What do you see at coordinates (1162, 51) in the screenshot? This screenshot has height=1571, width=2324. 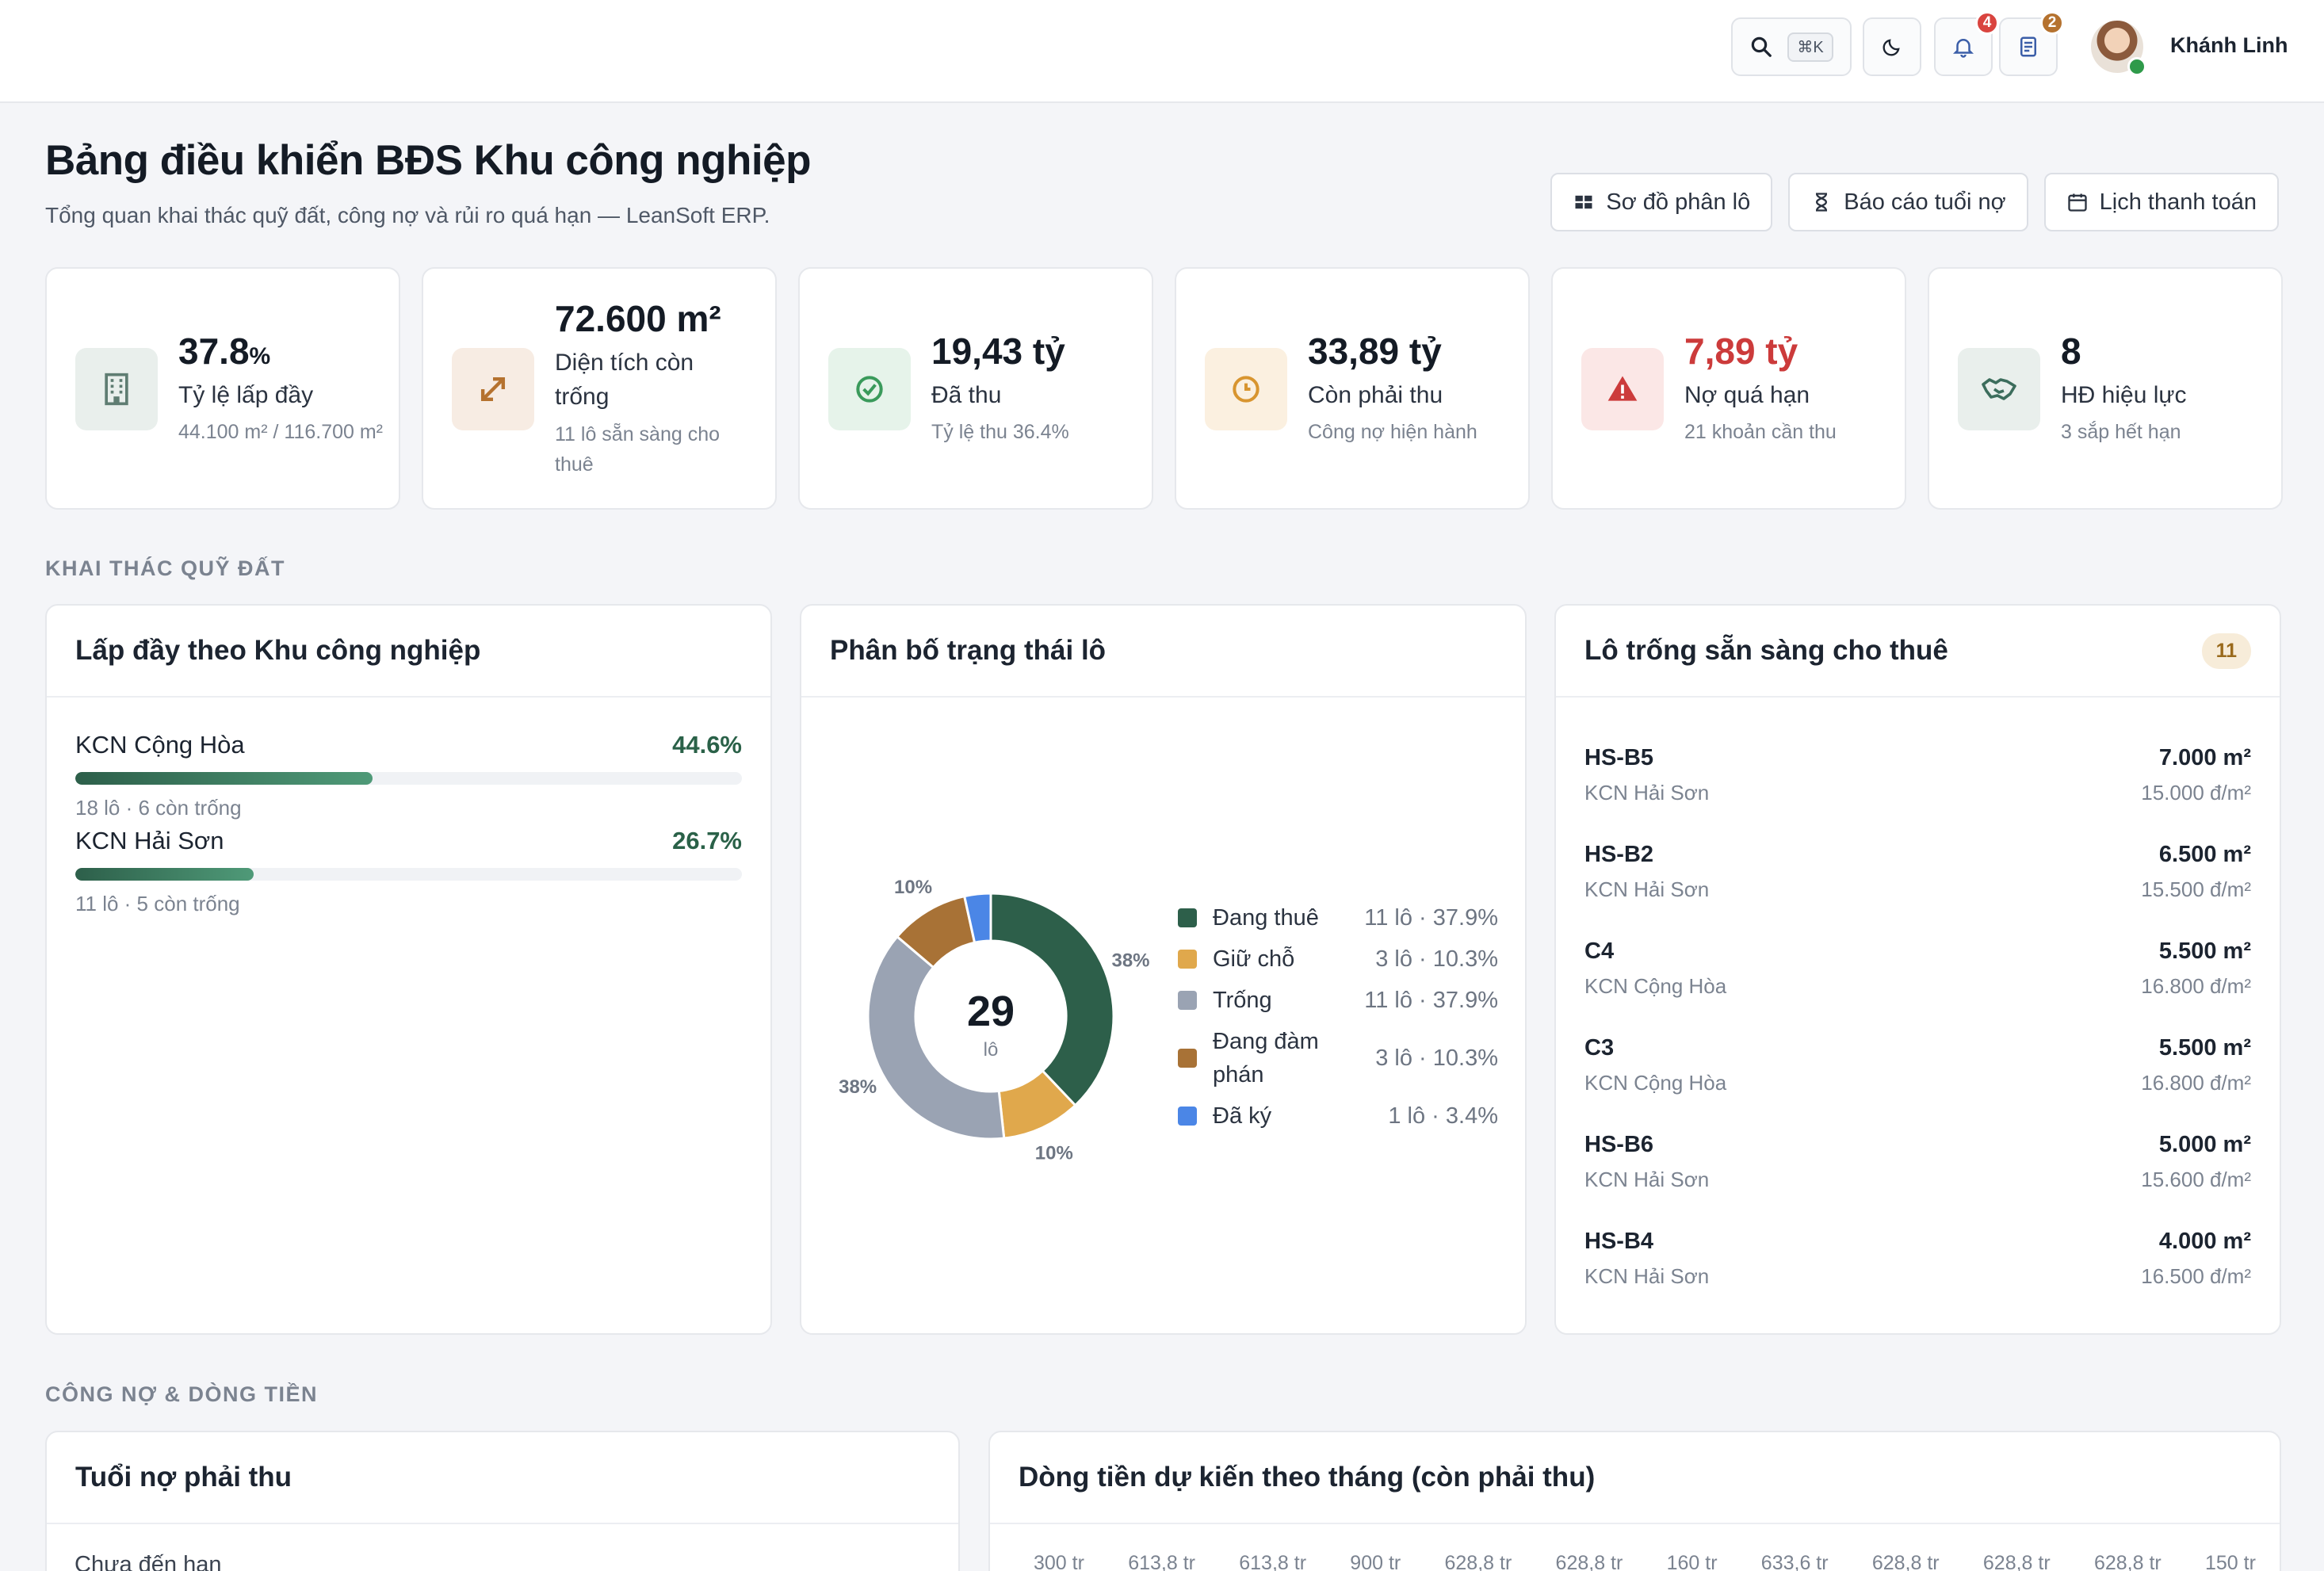 I see `top-bar: ⌘K 4 2 Khánh Linh` at bounding box center [1162, 51].